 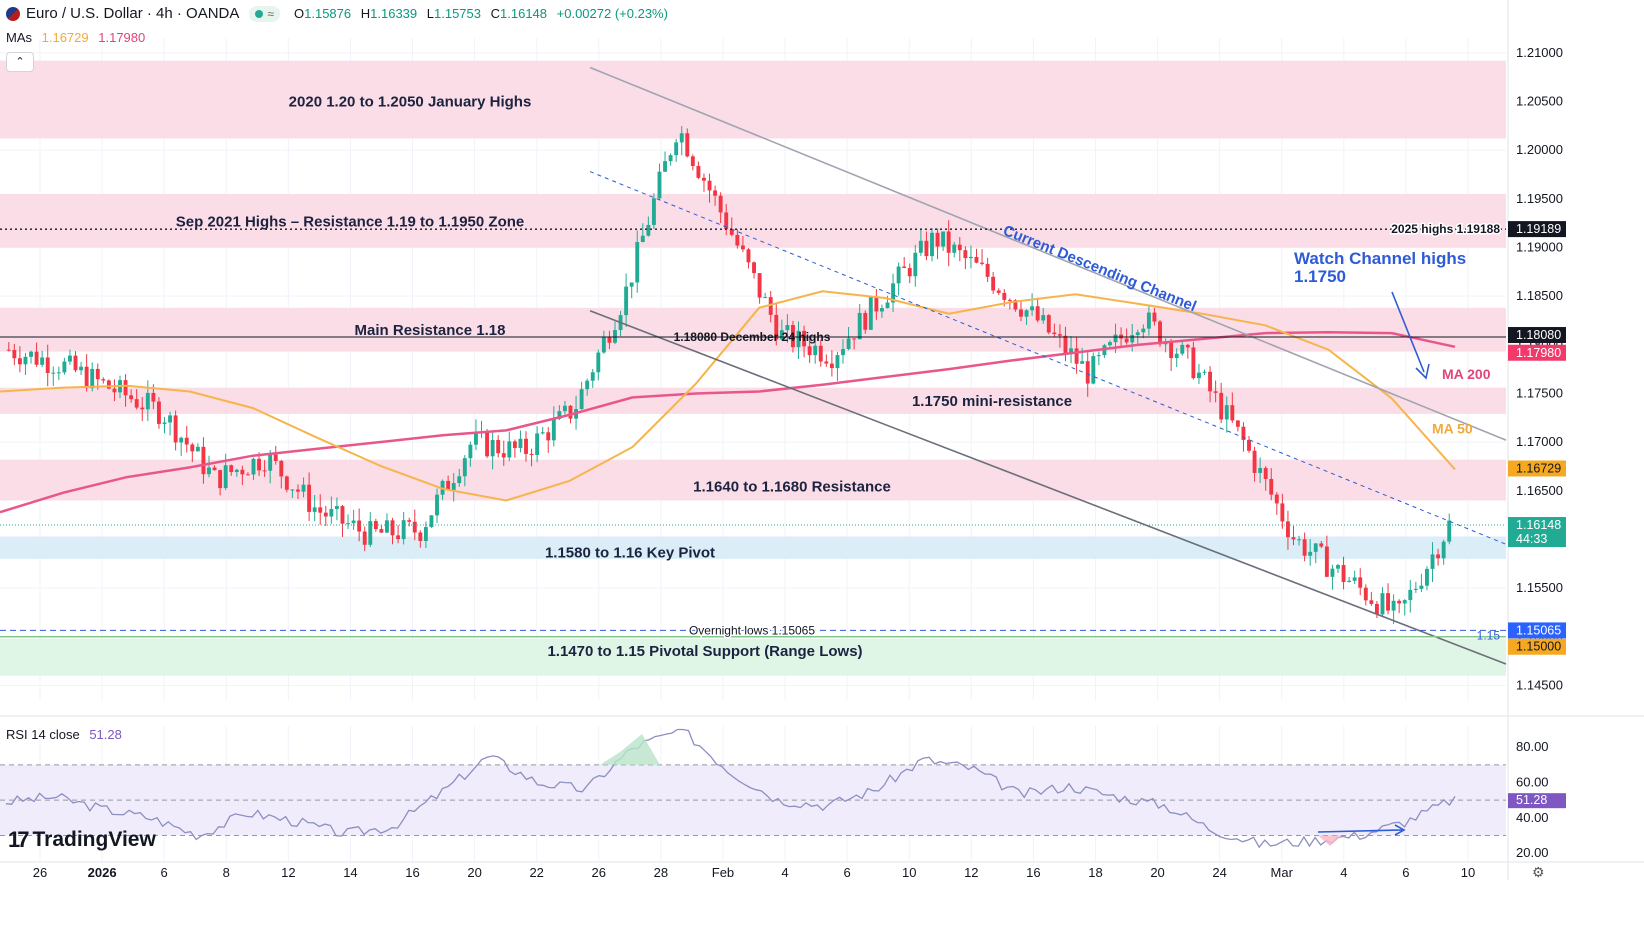 I want to click on price-tick-label: 1.19500, so click(x=1539, y=198).